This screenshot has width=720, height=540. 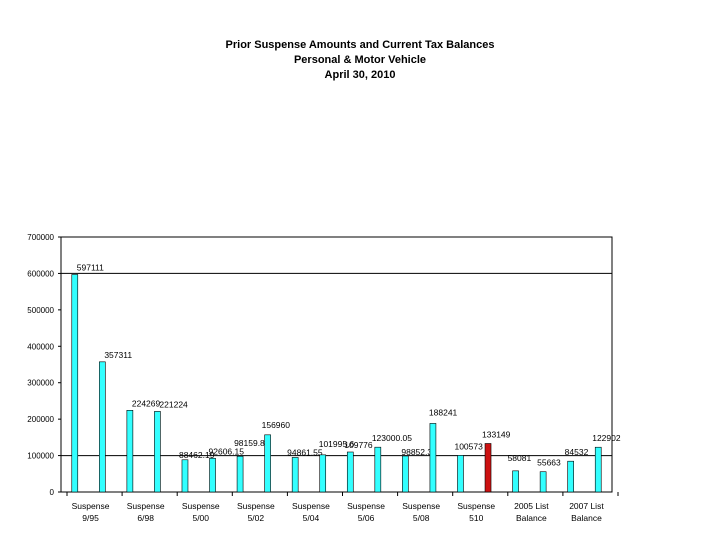 What do you see at coordinates (305, 452) in the screenshot?
I see `data-label: 94861.55` at bounding box center [305, 452].